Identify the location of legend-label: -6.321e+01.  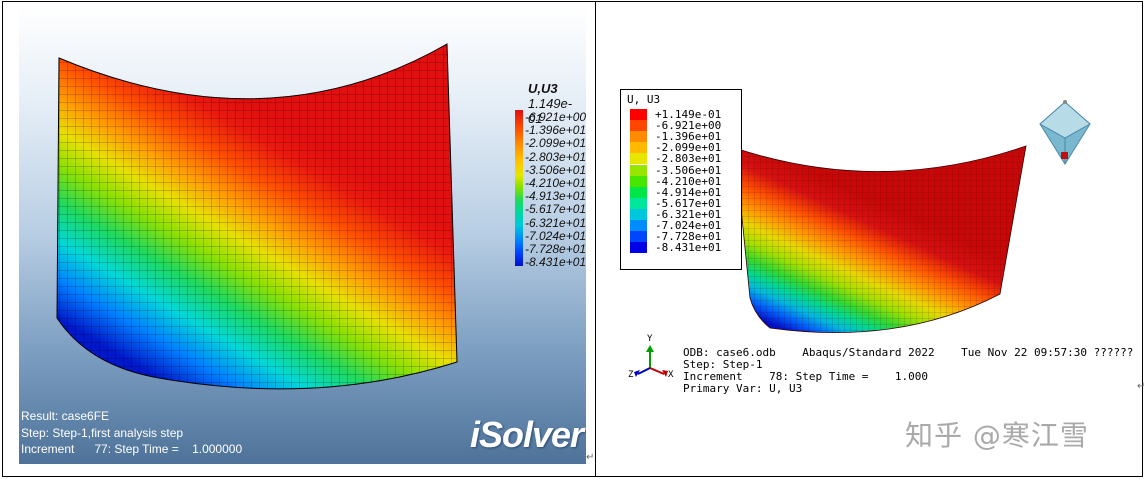
(688, 214).